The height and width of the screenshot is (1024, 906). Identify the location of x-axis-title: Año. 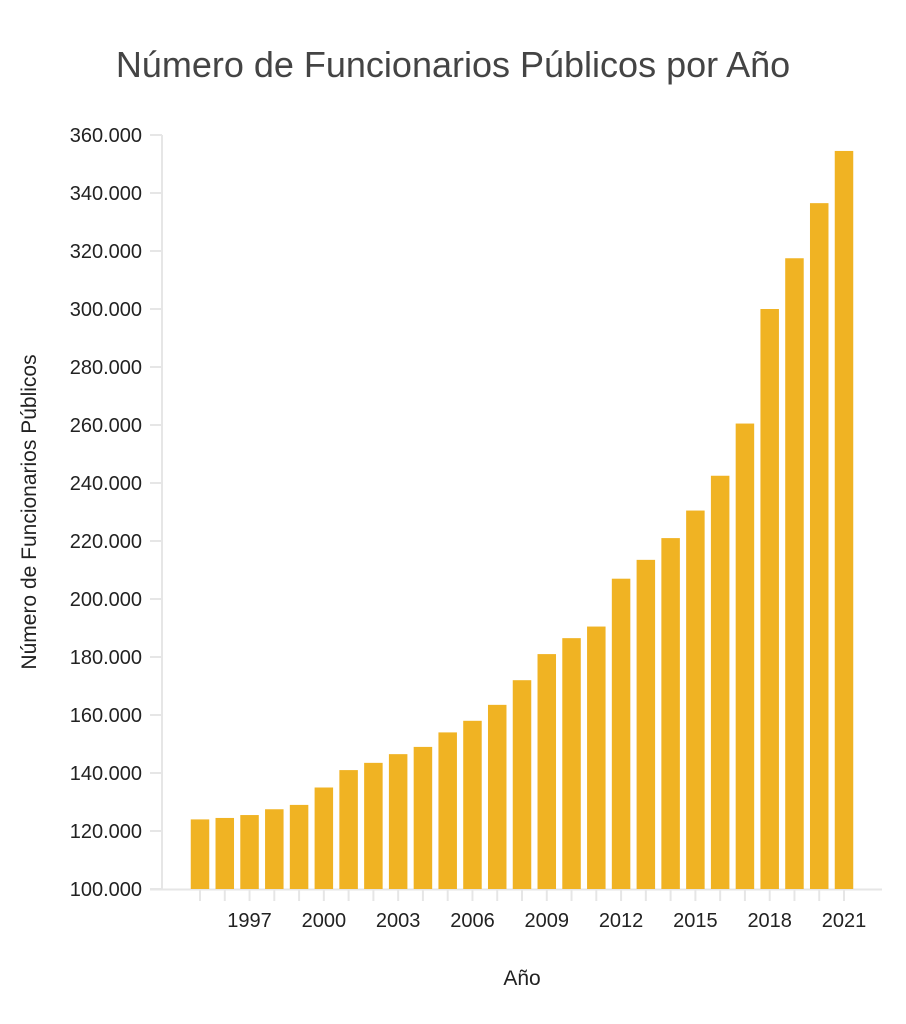
(521, 978).